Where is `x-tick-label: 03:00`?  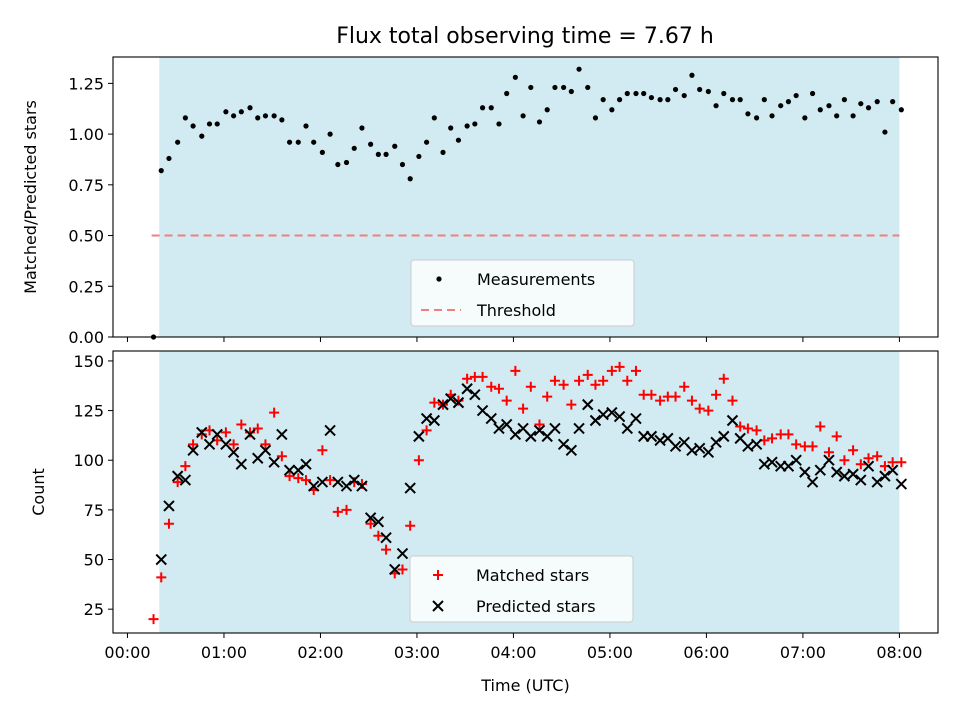 x-tick-label: 03:00 is located at coordinates (417, 652).